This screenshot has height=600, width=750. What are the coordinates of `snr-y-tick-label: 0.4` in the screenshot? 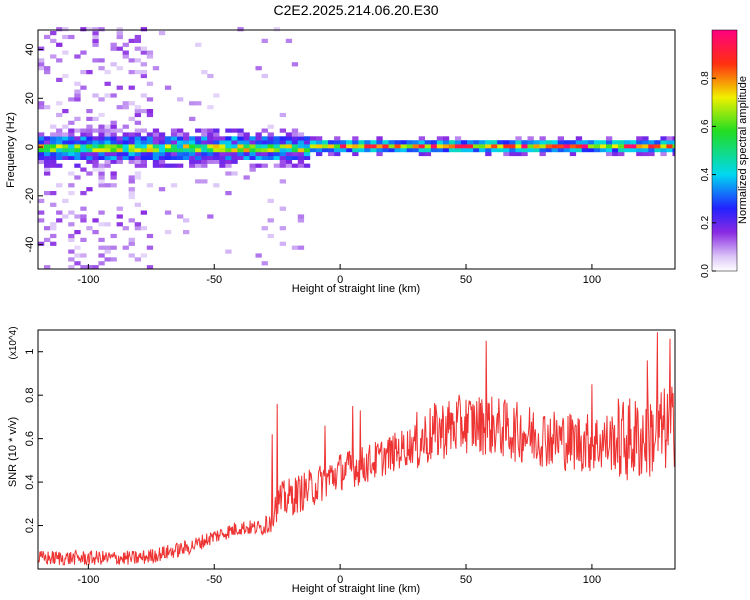 It's located at (30, 481).